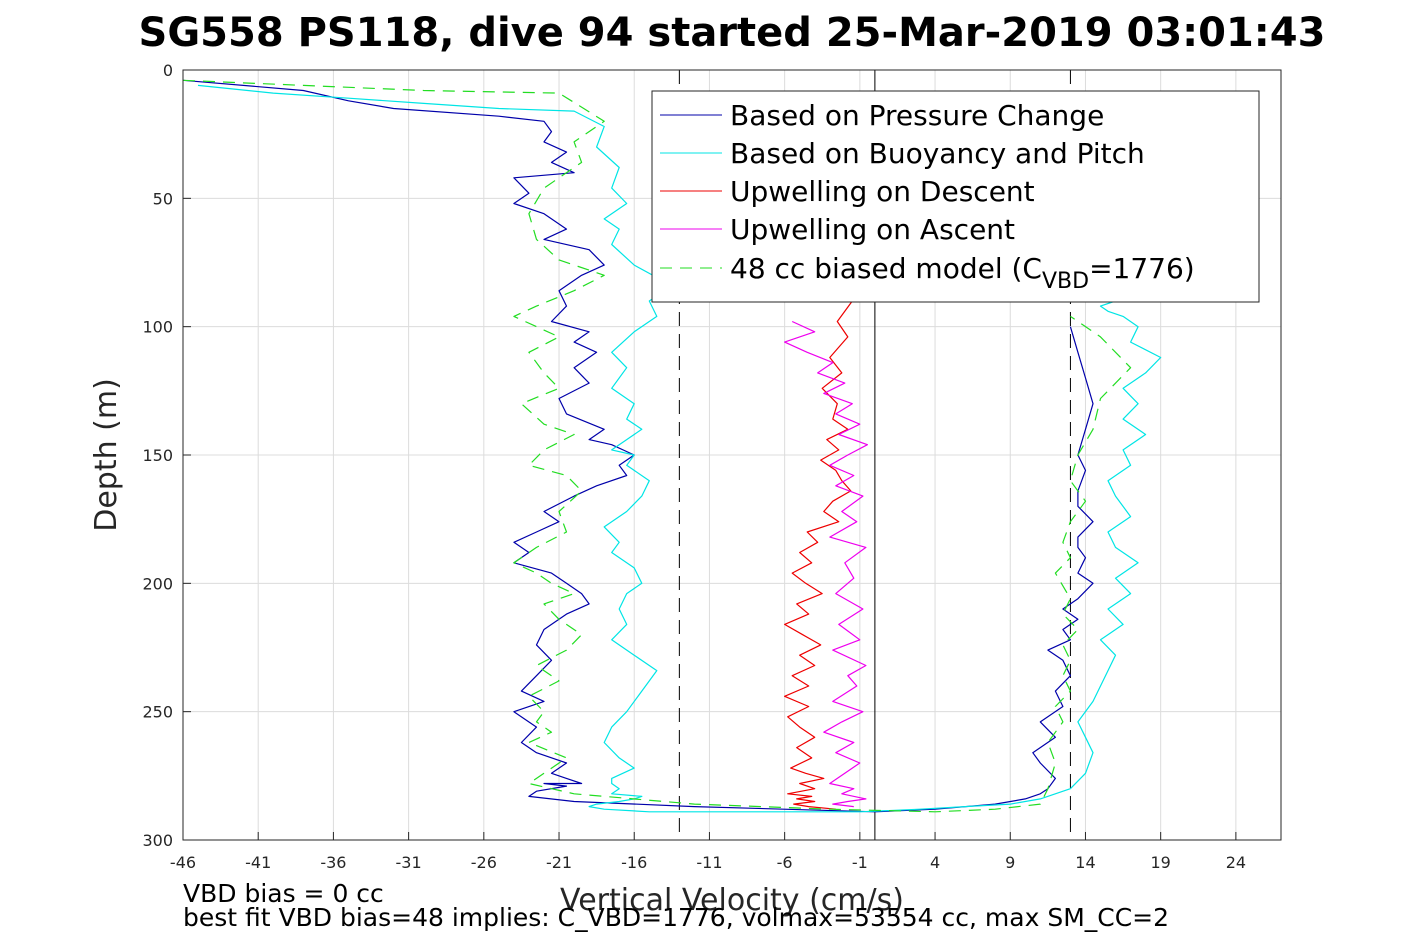 This screenshot has height=945, width=1417. Describe the element at coordinates (1010, 862) in the screenshot. I see `x-tick-label: 9` at that location.